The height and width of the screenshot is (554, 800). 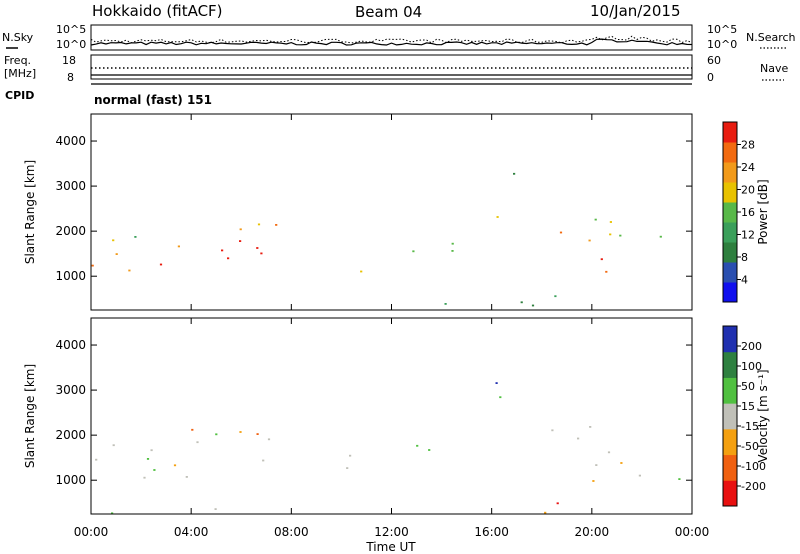 What do you see at coordinates (748, 145) in the screenshot?
I see `power-colorbar-tick-label: 28` at bounding box center [748, 145].